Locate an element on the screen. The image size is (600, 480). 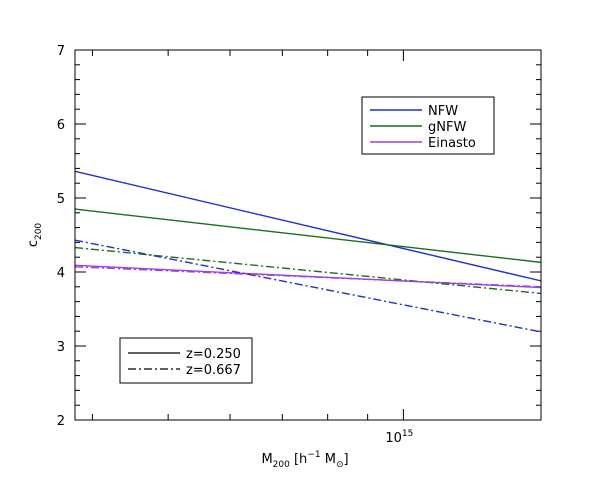
redshift-legend-label: z=0.667 is located at coordinates (213, 370).